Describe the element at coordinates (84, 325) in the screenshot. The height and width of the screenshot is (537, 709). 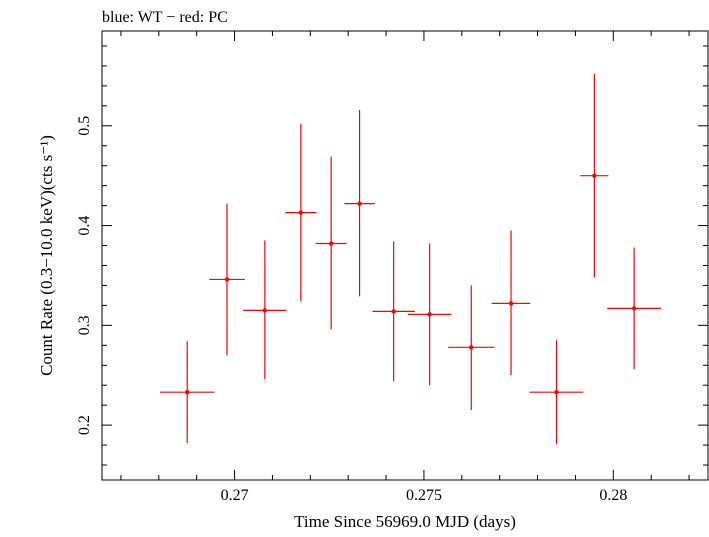
I see `y-tick-label: 0.3` at that location.